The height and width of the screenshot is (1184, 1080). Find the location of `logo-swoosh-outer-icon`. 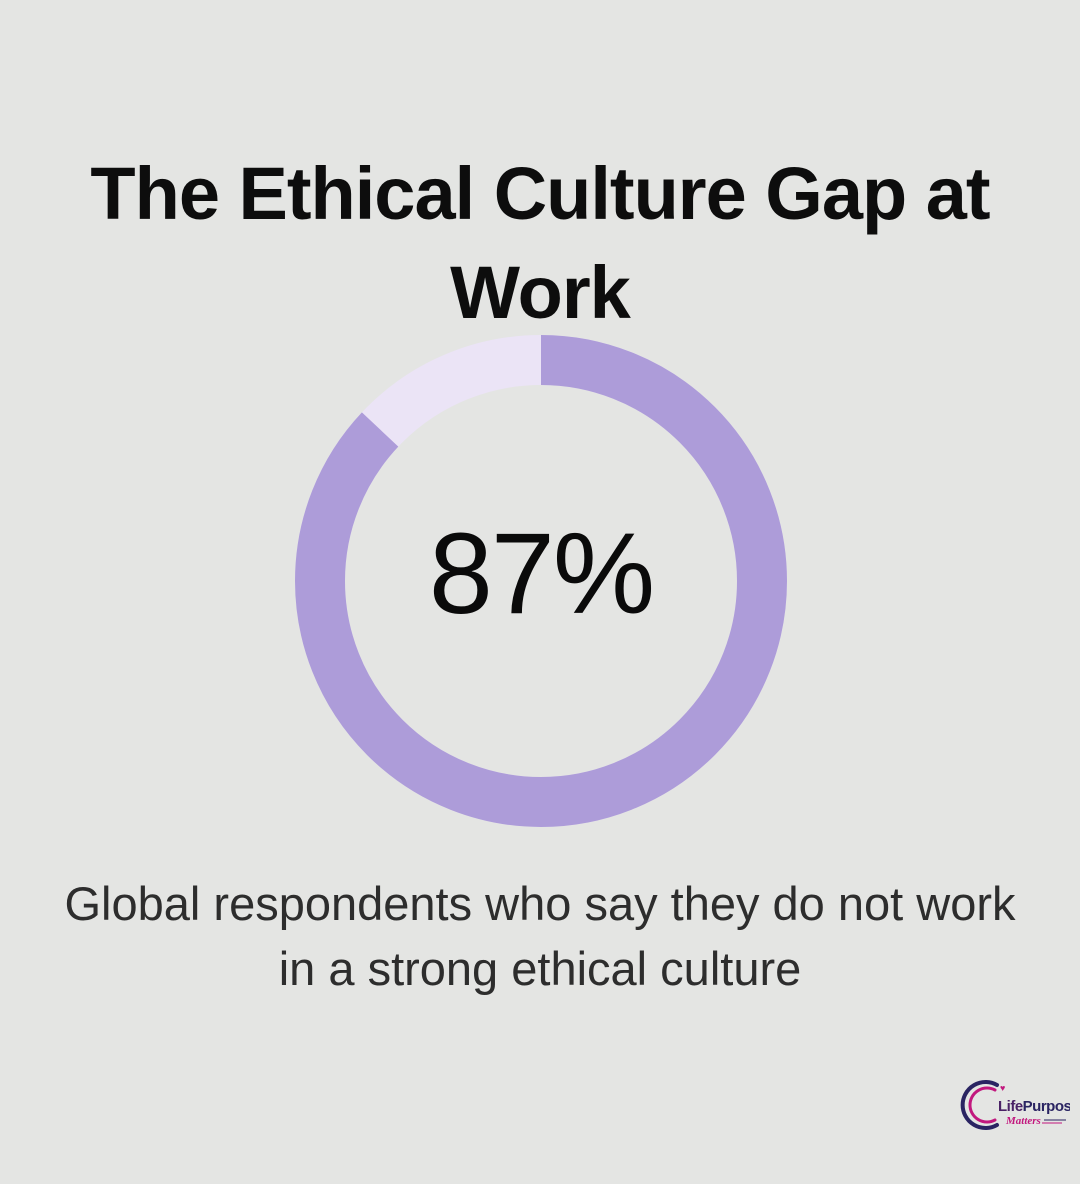

logo-swoosh-outer-icon is located at coordinates (979, 1105).